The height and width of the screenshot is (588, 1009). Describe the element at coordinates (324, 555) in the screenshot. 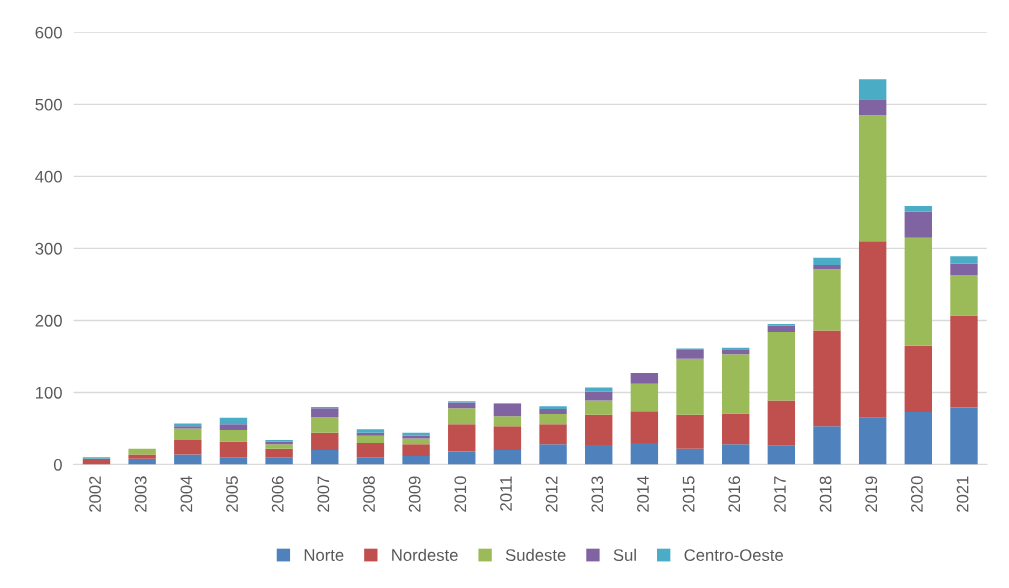

I see `legend-label: Norte` at that location.